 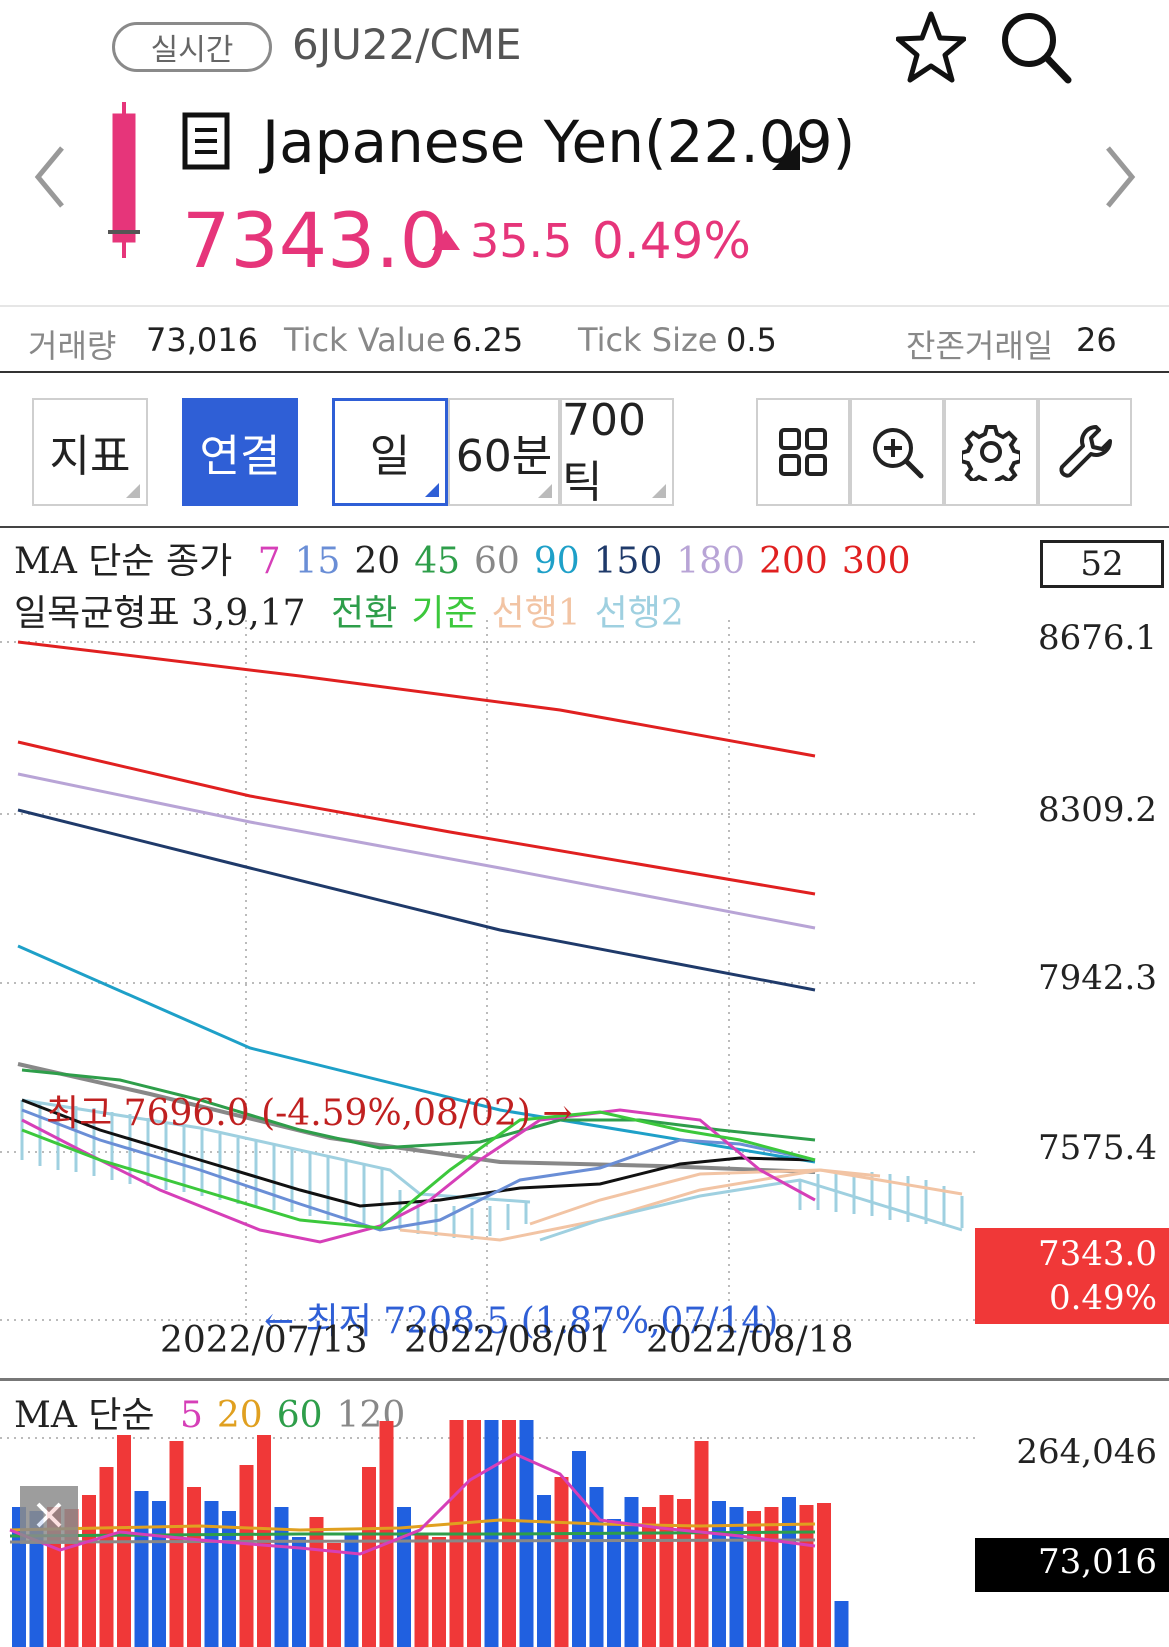 I want to click on period-60min-button: 60분, so click(x=504, y=452).